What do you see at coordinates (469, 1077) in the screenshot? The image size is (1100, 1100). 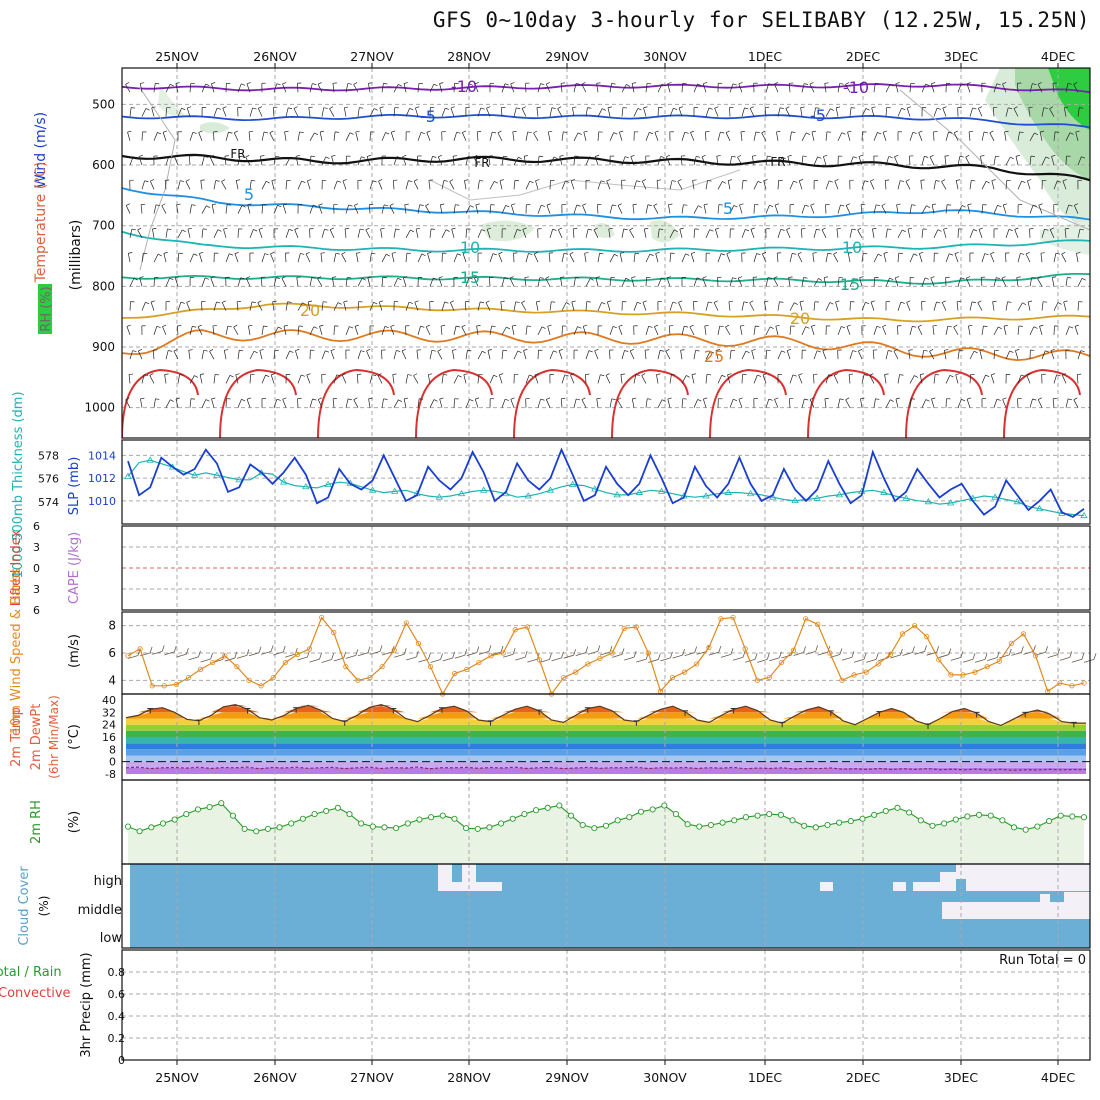 I see `bottom-date-label: 28NOV` at bounding box center [469, 1077].